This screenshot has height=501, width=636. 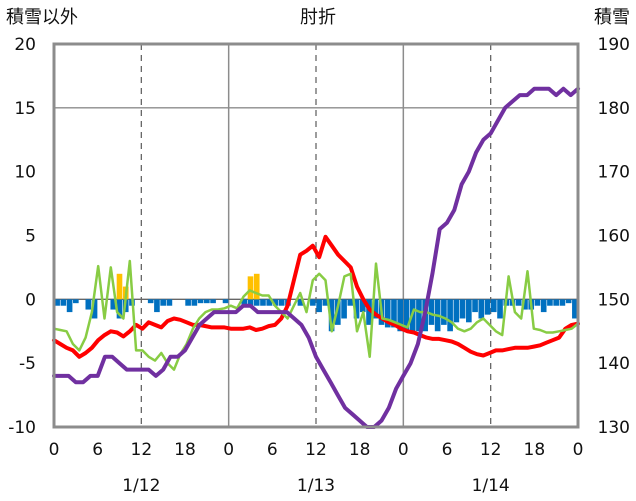 I want to click on center-title: 肘折, so click(x=318, y=17).